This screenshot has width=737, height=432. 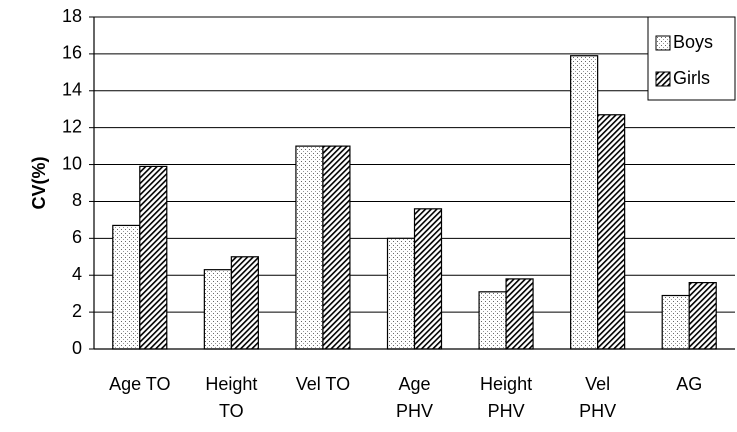 I want to click on x-tick-label: Age TO, so click(x=139, y=384).